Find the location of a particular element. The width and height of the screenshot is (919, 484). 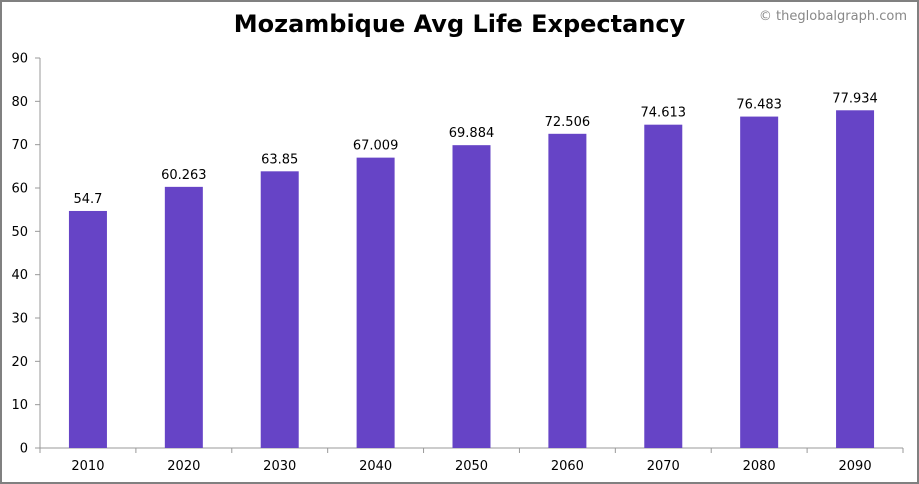

x-tick-label: 2060 is located at coordinates (567, 466).